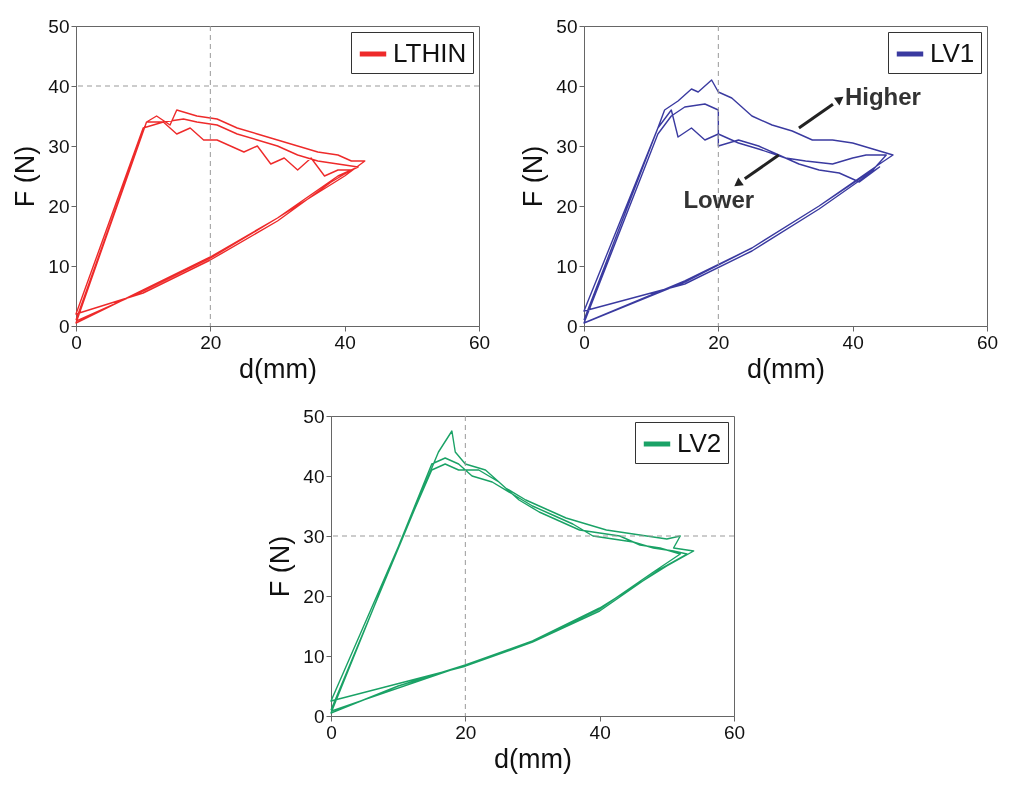 This screenshot has width=1016, height=787. Describe the element at coordinates (719, 199) in the screenshot. I see `annotation: Lower` at that location.